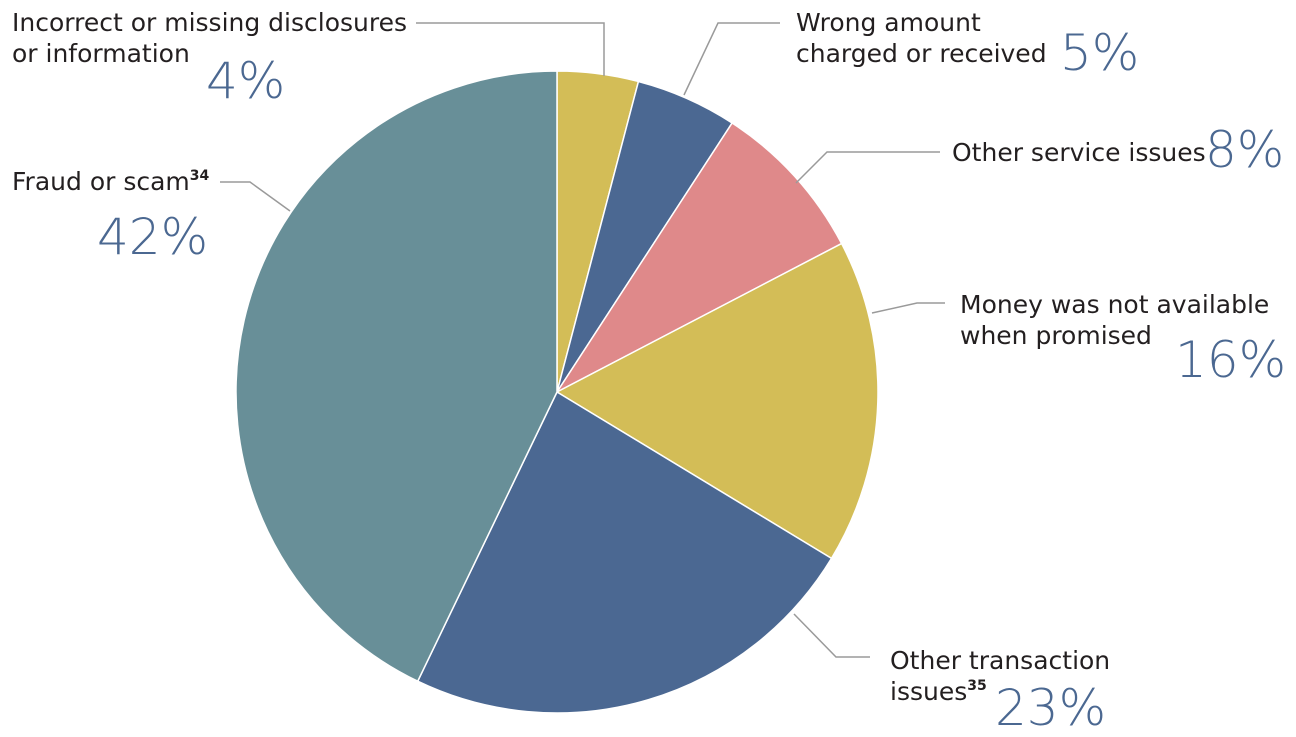 The image size is (1296, 737). I want to click on label-money-line2: when promised, so click(1056, 335).